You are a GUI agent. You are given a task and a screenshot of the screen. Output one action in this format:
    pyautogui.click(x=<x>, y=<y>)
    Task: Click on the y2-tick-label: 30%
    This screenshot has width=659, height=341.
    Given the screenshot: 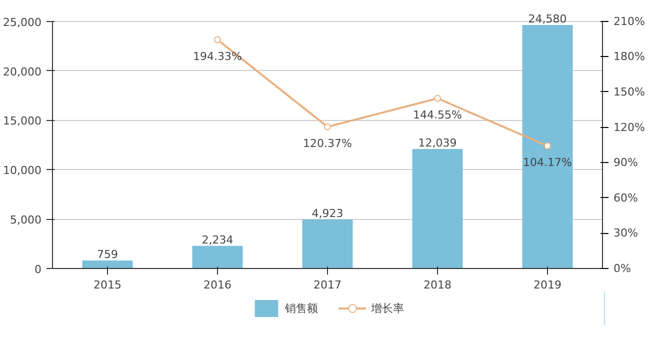 What is the action you would take?
    pyautogui.click(x=626, y=233)
    